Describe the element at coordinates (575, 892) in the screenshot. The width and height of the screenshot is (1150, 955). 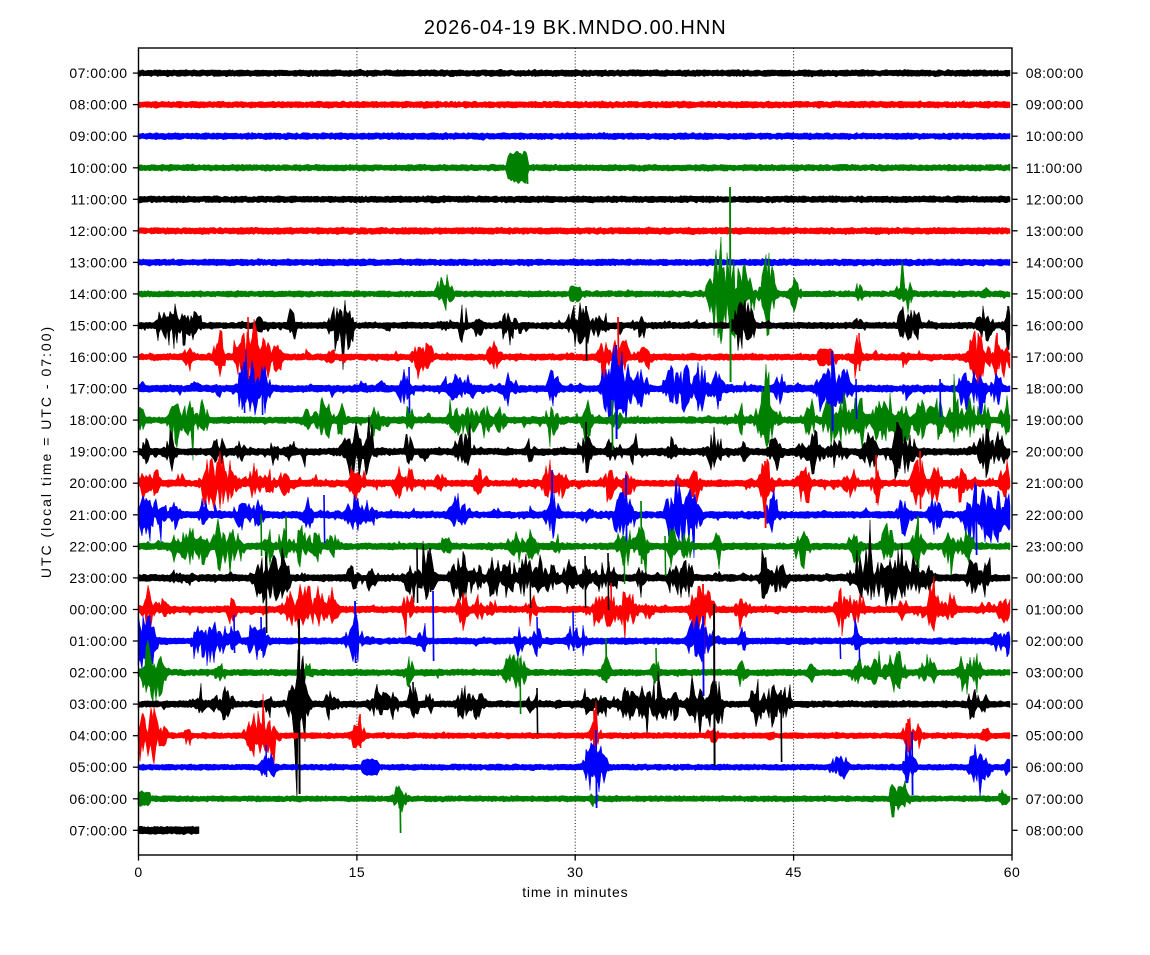
I see `svg-text: time in minutes` at that location.